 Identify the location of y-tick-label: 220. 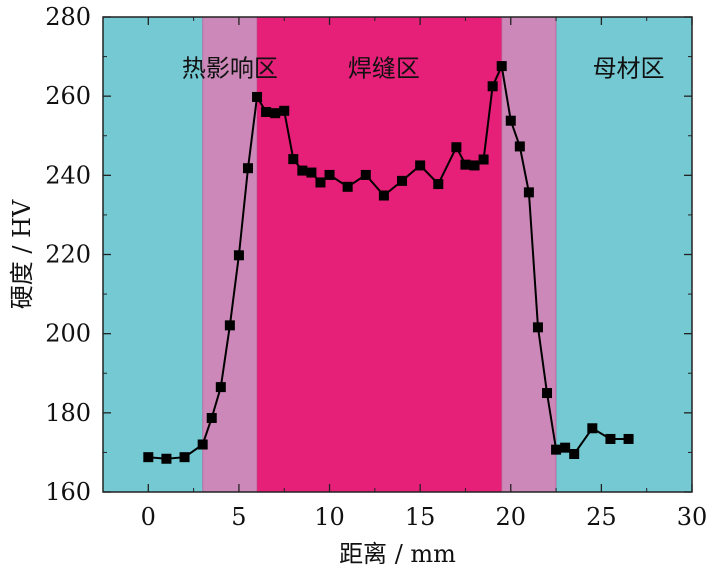
(68, 255).